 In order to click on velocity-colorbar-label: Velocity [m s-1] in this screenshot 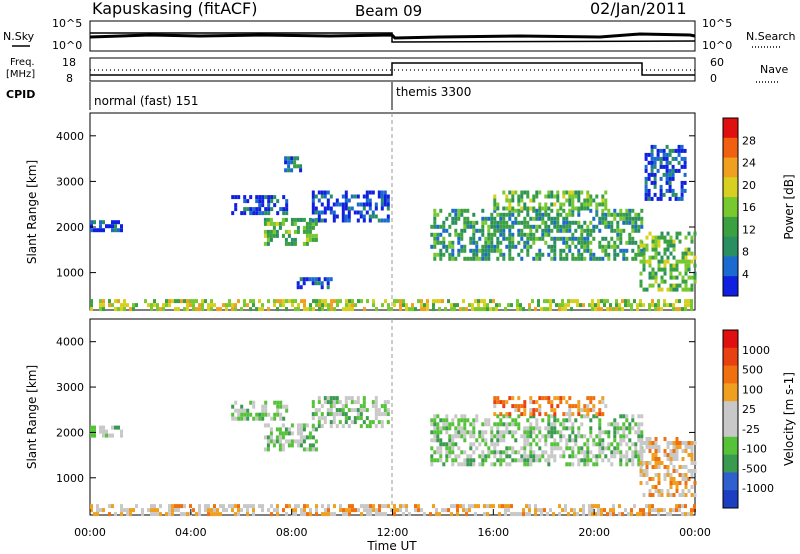, I will do `click(789, 419)`.